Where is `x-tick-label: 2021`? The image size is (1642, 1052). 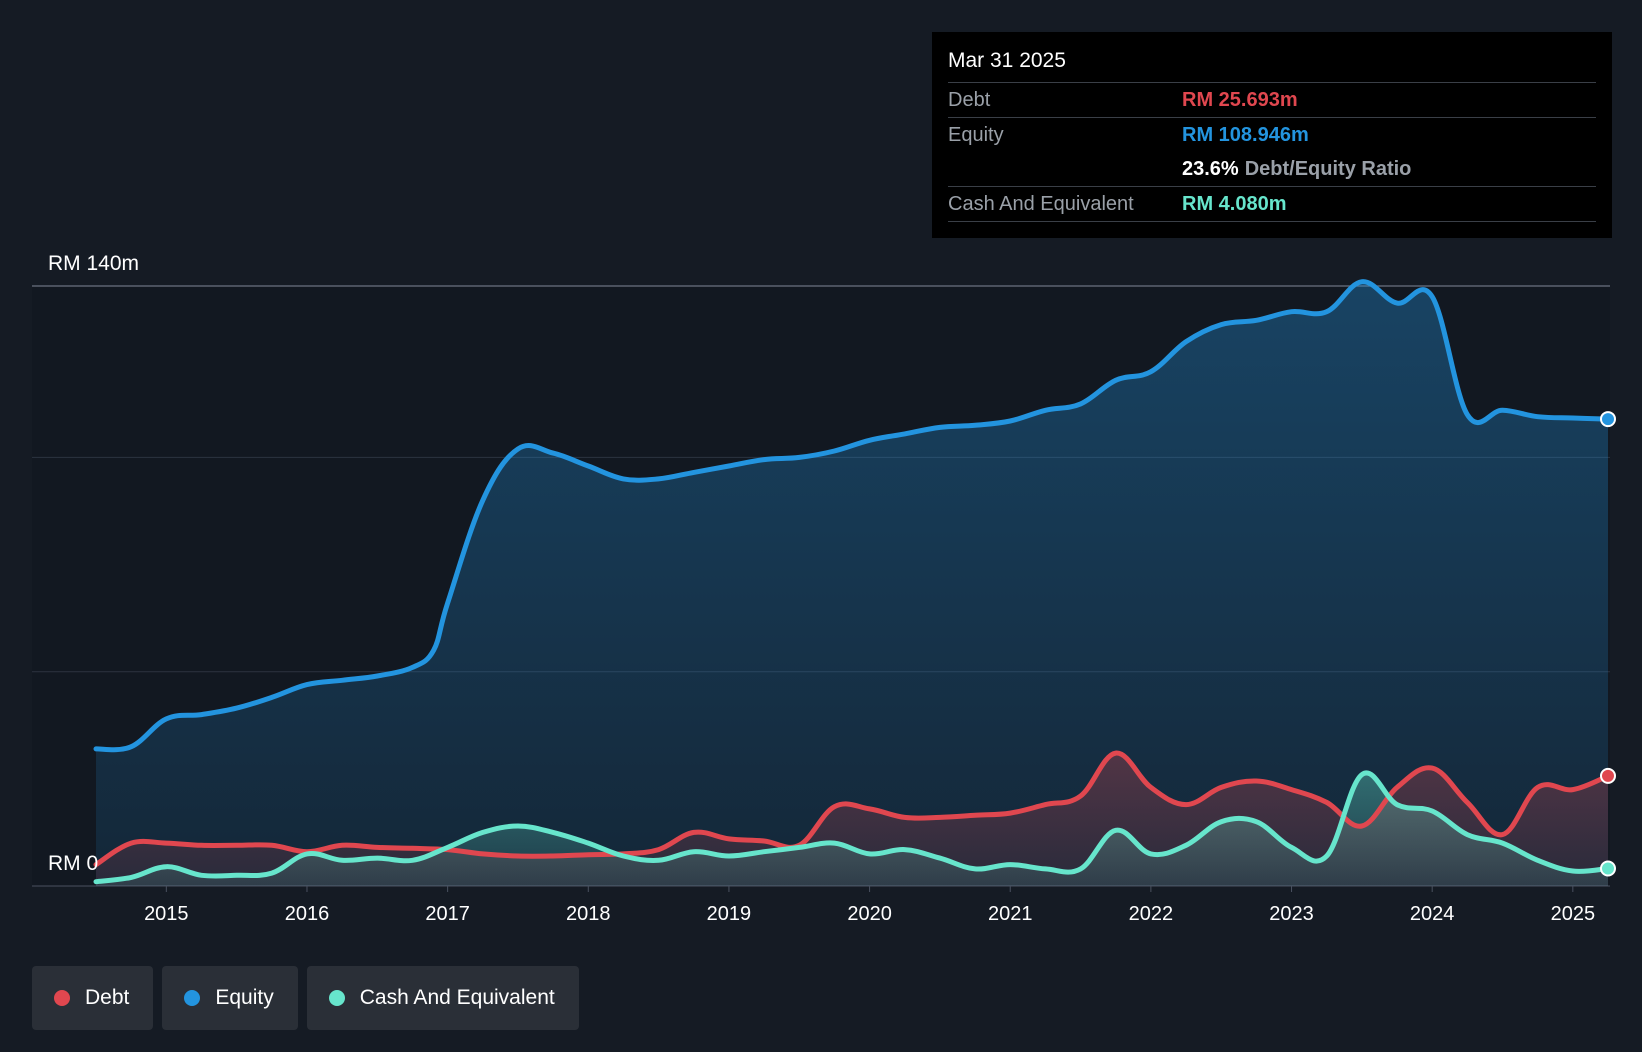
x-tick-label: 2021 is located at coordinates (1010, 914).